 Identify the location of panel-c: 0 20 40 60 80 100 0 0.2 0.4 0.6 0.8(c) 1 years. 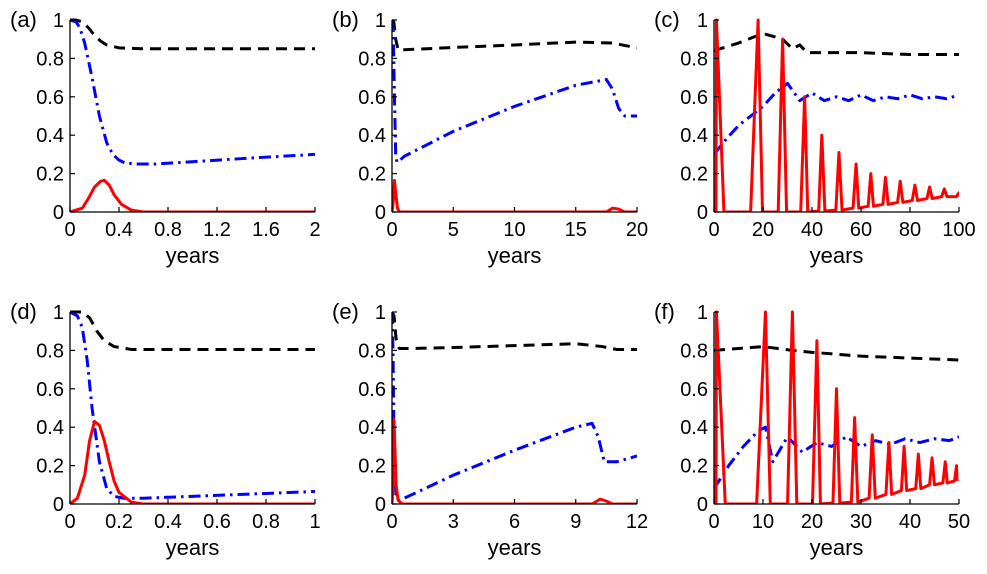
(815, 137).